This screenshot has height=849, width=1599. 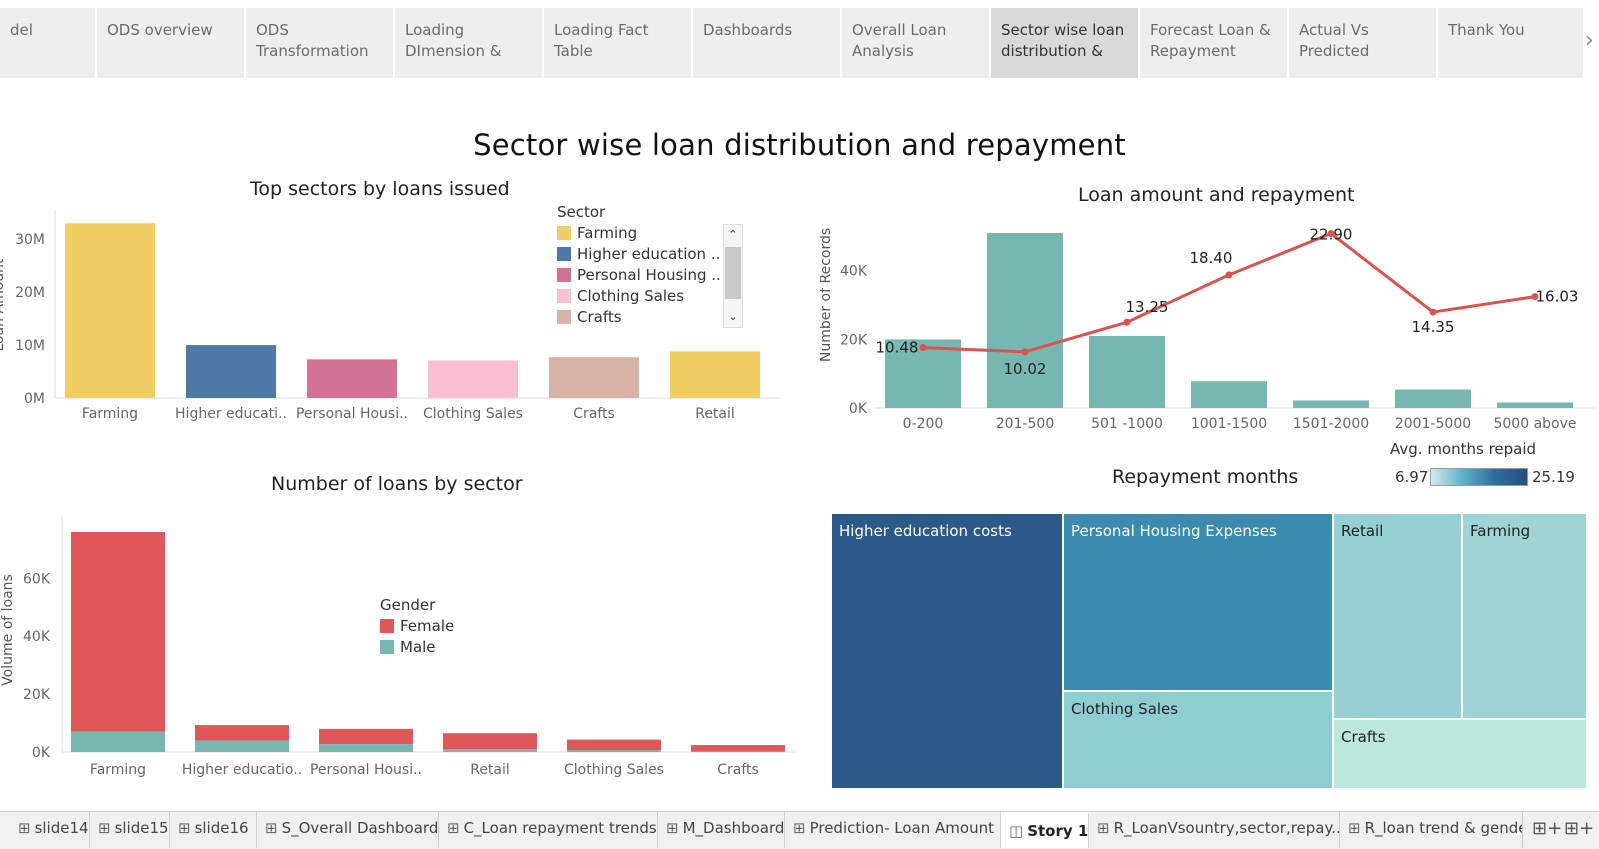 I want to click on treemap-label: Clothing Sales, so click(x=1125, y=709).